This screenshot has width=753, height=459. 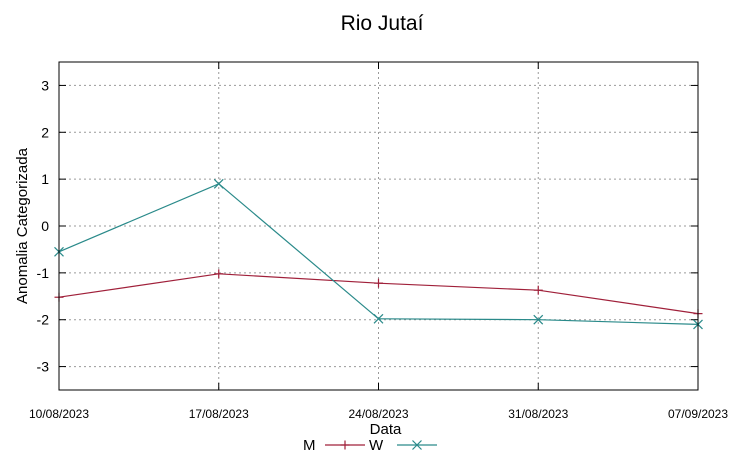 What do you see at coordinates (382, 23) in the screenshot?
I see `chart-title: Rio Jutaí` at bounding box center [382, 23].